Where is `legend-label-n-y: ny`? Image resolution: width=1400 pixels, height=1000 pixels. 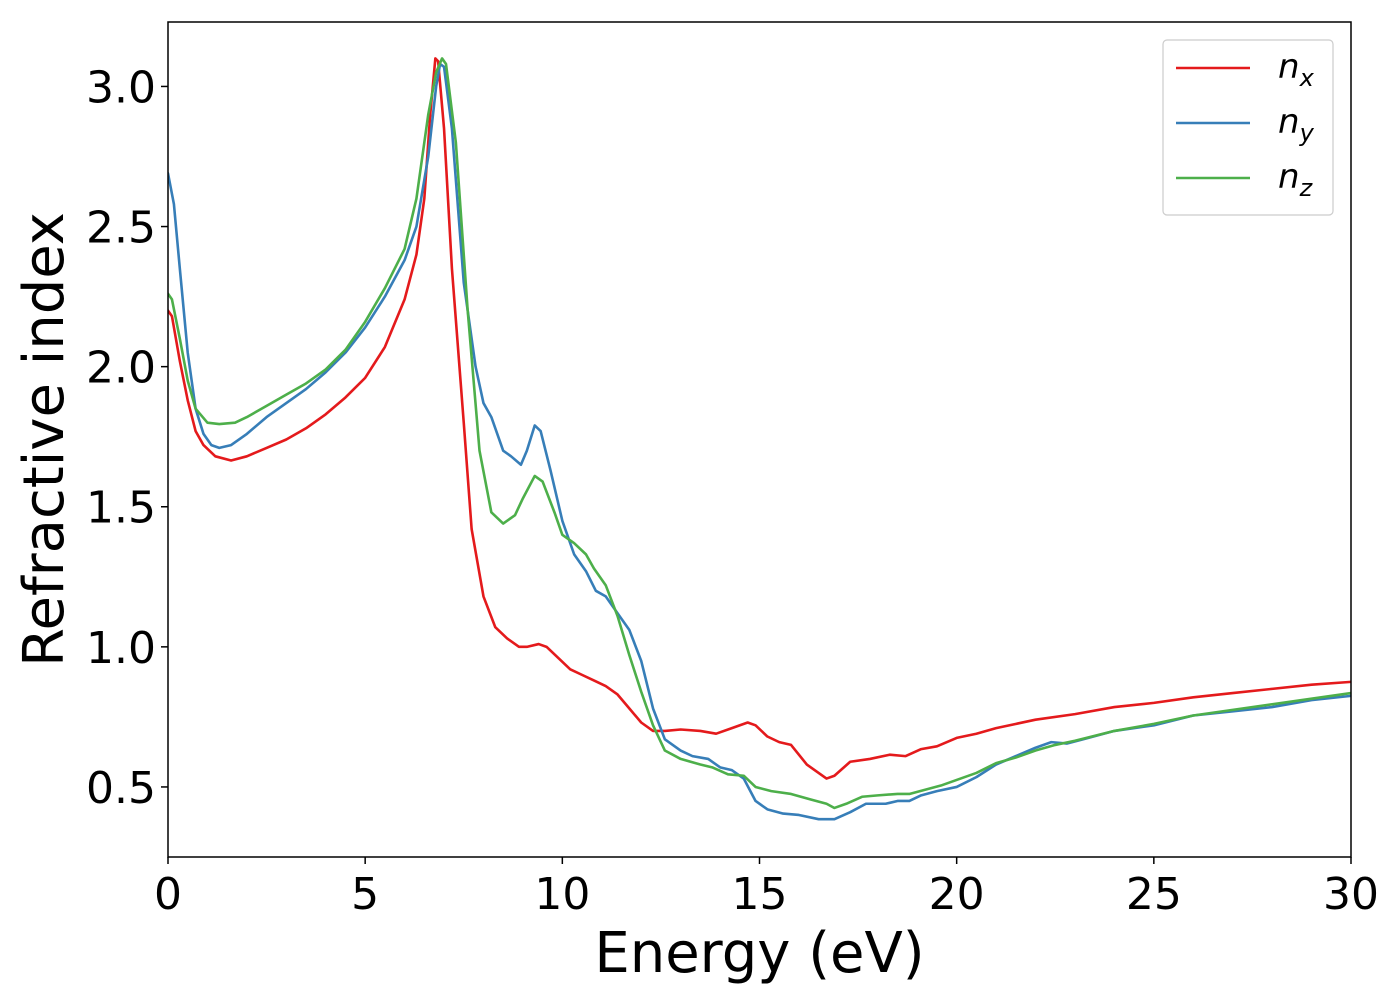
legend-label-n-y: ny is located at coordinates (1296, 124).